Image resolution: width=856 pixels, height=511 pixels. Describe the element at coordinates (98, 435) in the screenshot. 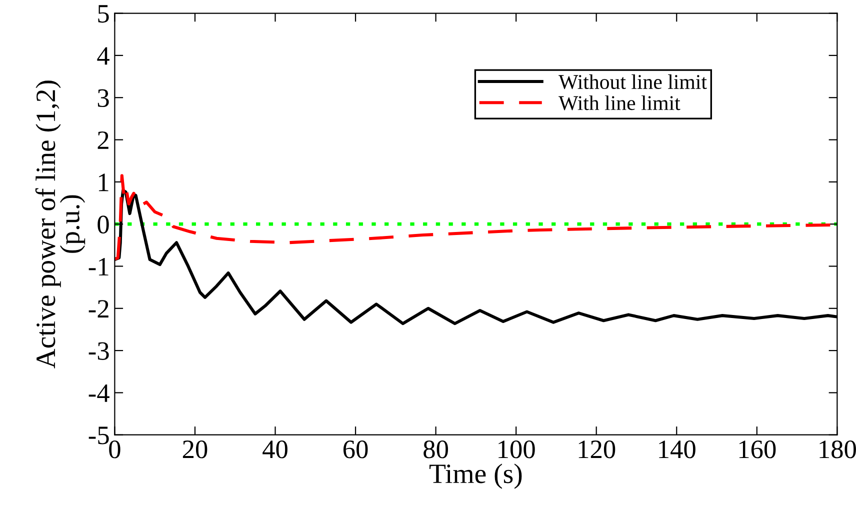

I see `y-tick-label: -5` at that location.